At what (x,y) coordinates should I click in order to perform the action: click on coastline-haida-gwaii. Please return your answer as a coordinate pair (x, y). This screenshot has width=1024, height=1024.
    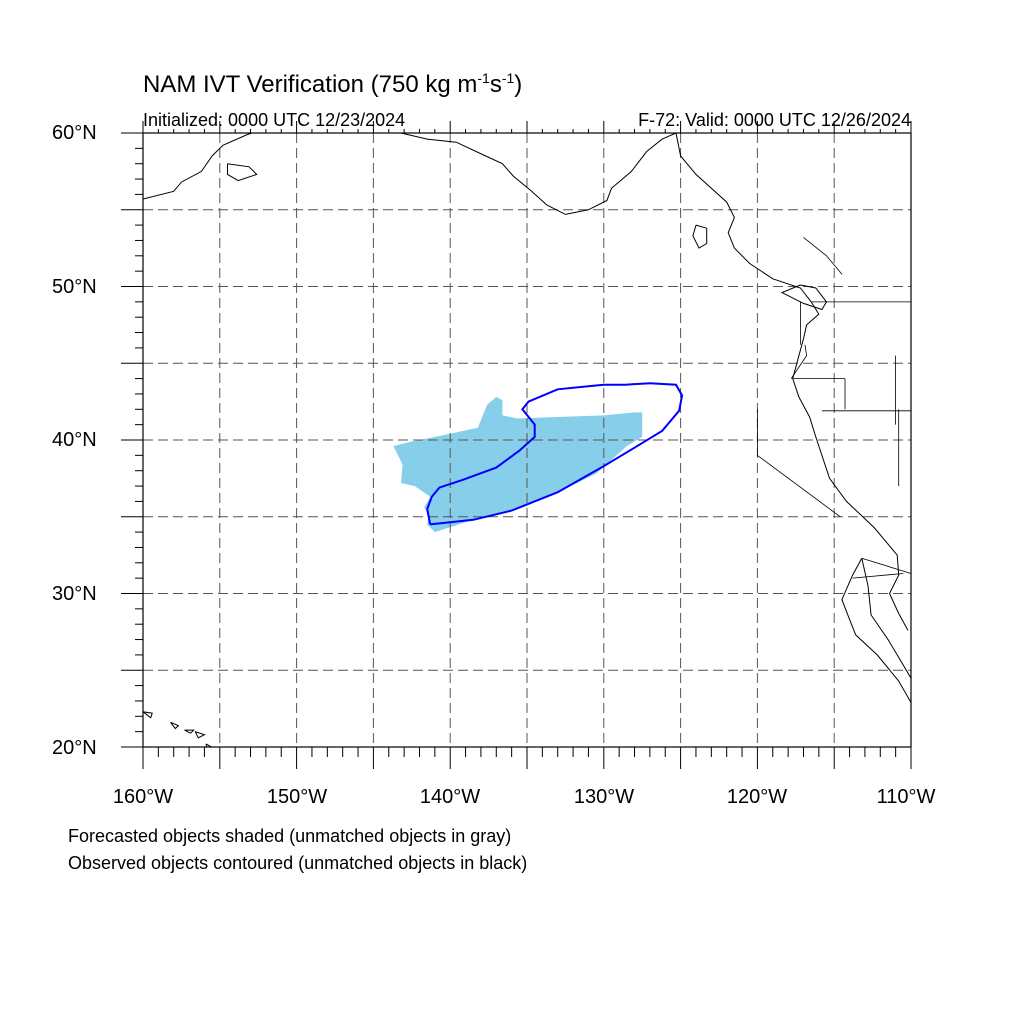
    Looking at the image, I should click on (700, 236).